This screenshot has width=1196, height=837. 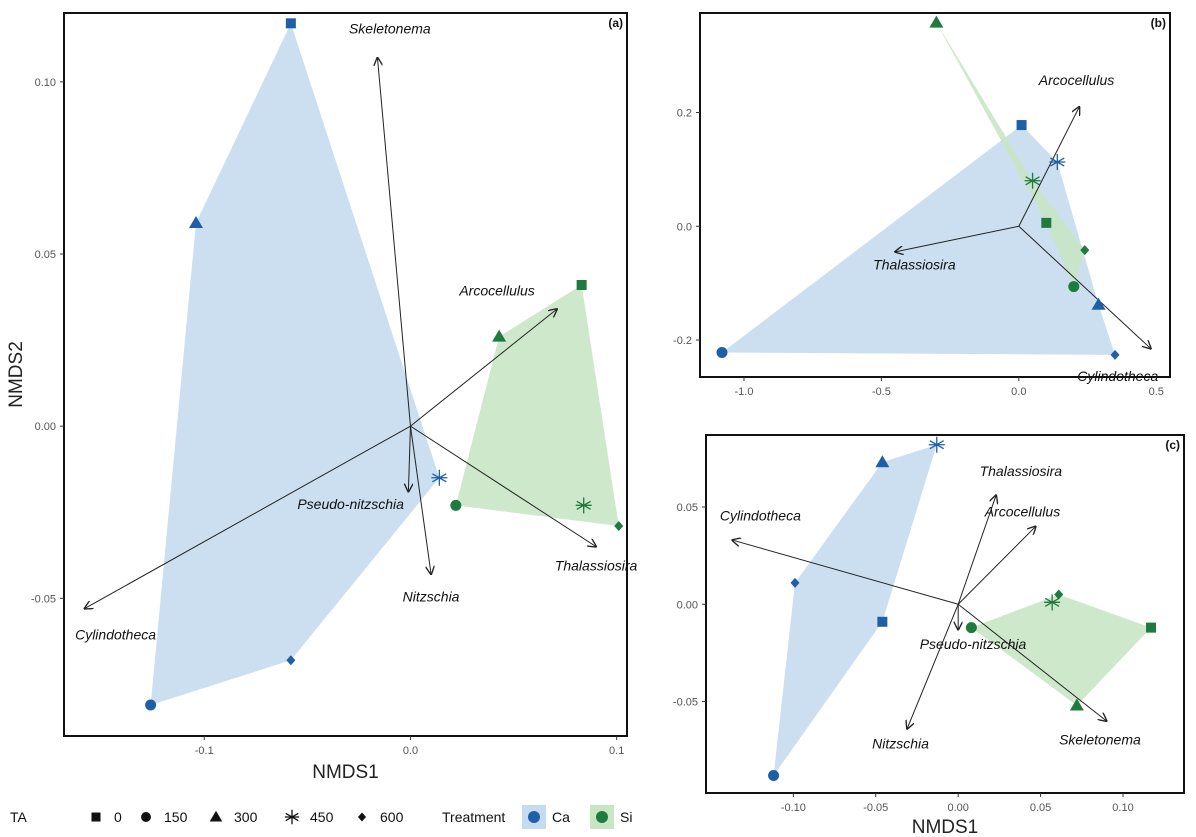 I want to click on legend-ta-title: TA, so click(x=19, y=817).